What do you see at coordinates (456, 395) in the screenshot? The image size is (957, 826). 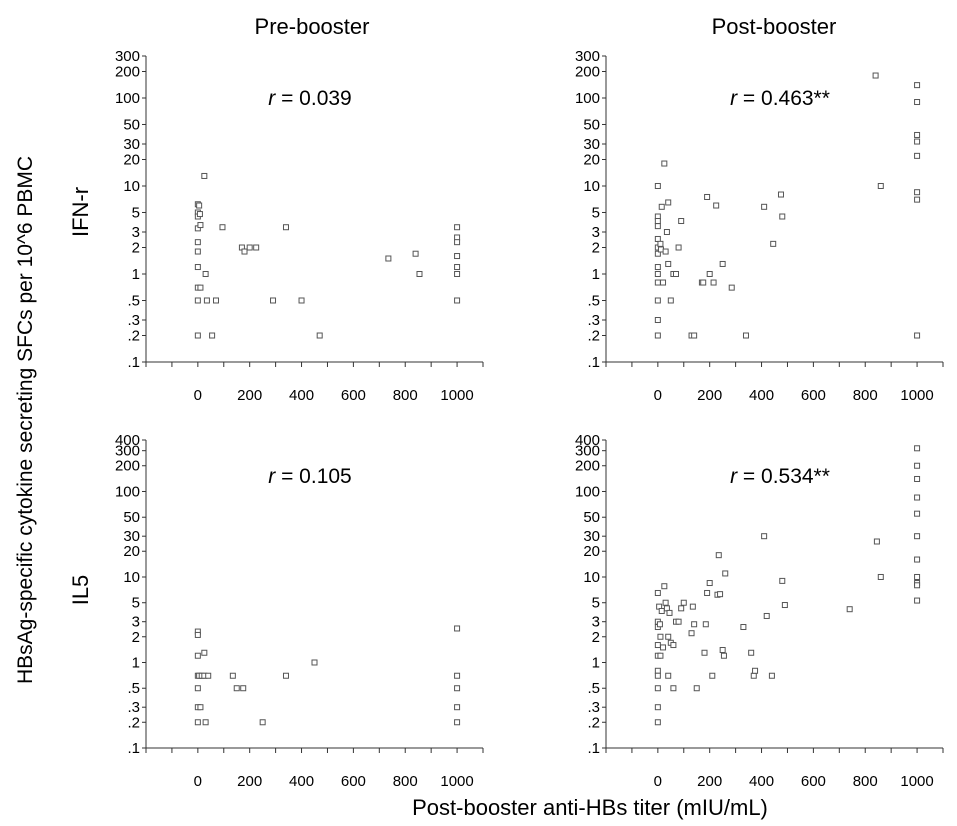 I see `x-tick-label: 1000` at bounding box center [456, 395].